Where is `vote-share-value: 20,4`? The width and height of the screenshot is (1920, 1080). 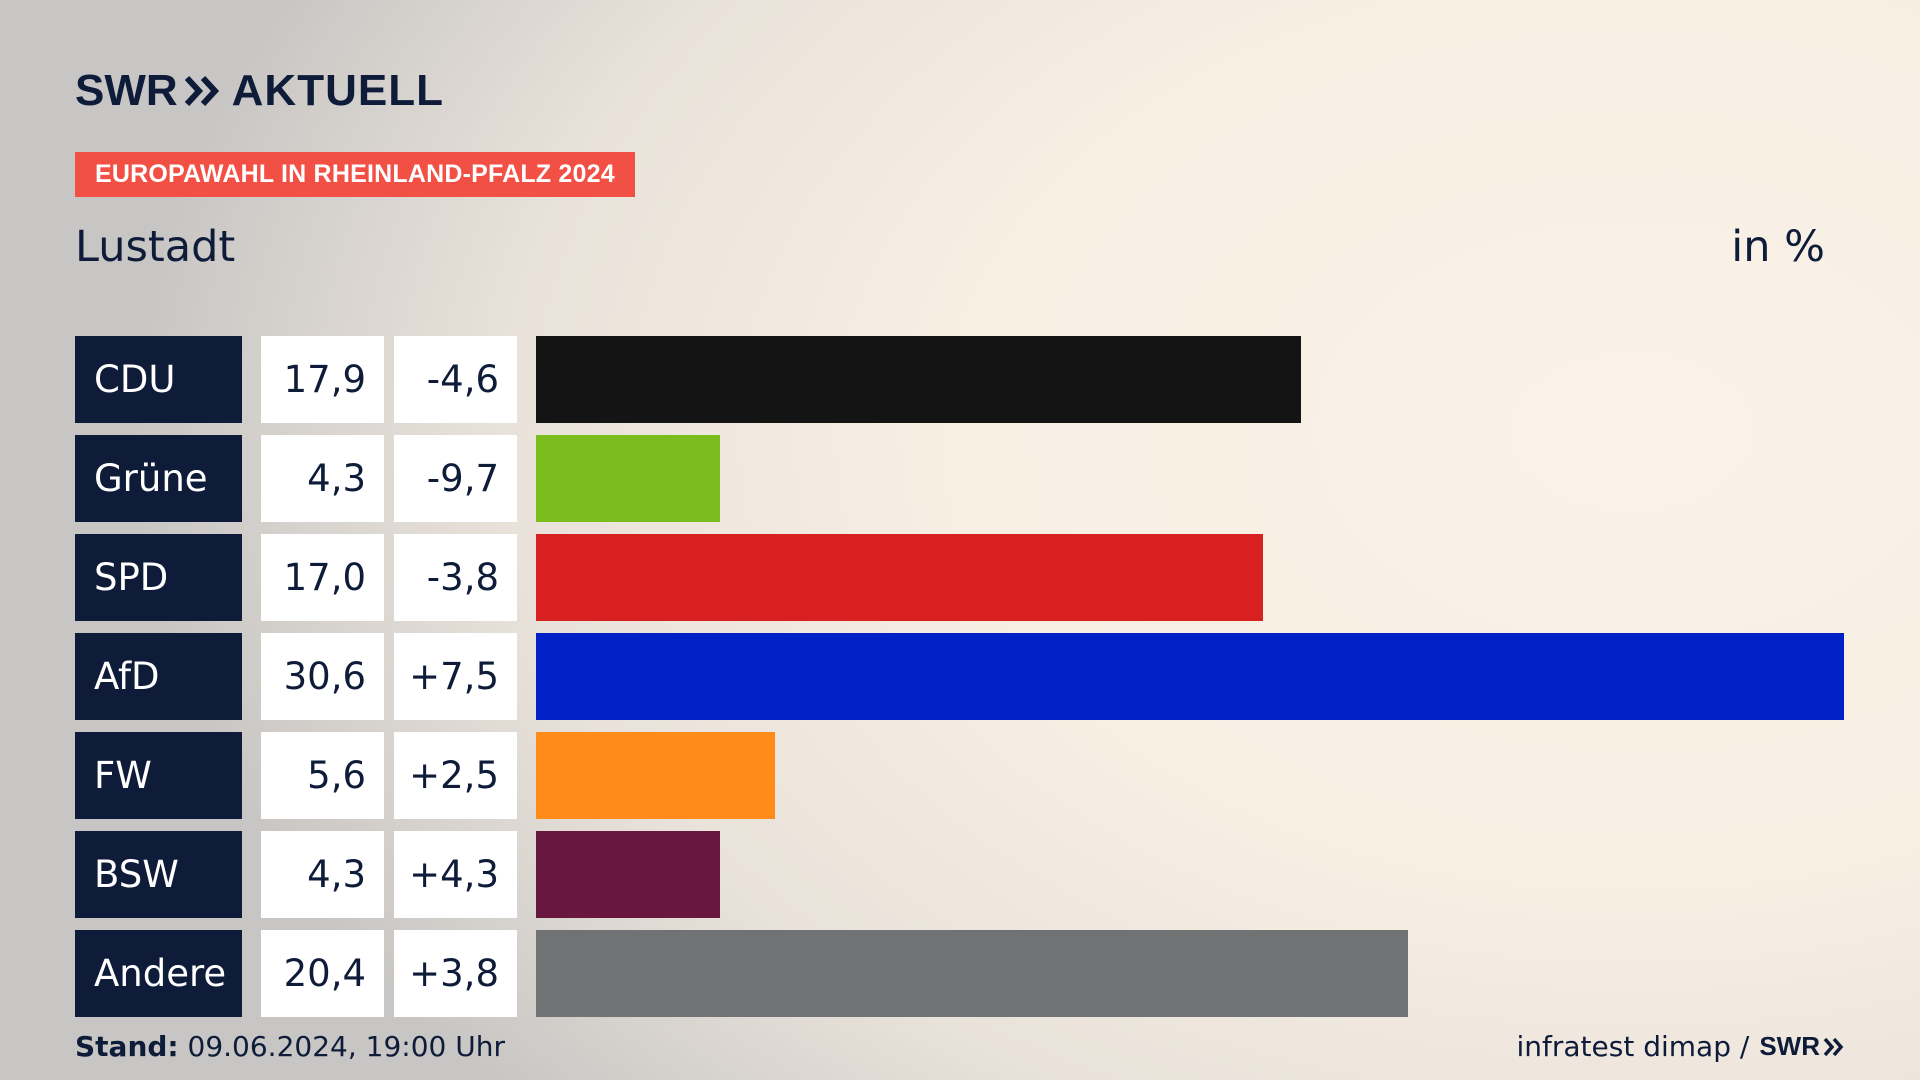
vote-share-value: 20,4 is located at coordinates (322, 973).